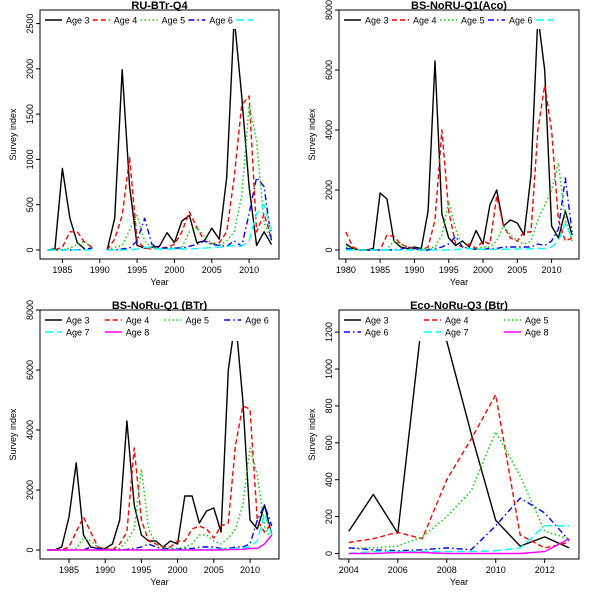  What do you see at coordinates (329, 405) in the screenshot?
I see `y-tick-label: 800` at bounding box center [329, 405].